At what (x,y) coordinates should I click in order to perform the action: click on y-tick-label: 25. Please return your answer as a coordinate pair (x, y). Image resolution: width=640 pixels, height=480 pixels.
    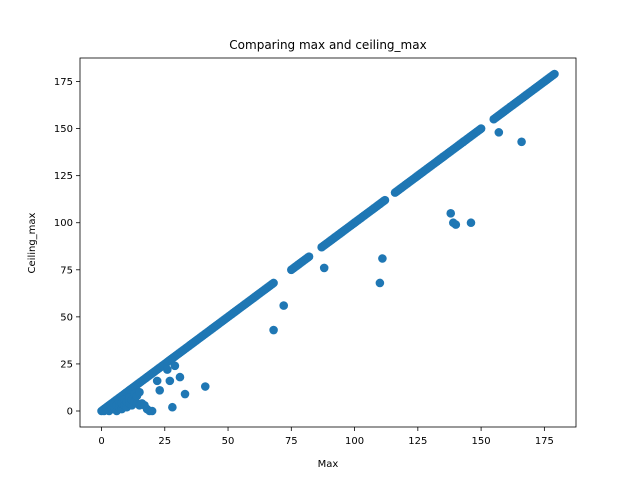
    Looking at the image, I should click on (66, 364).